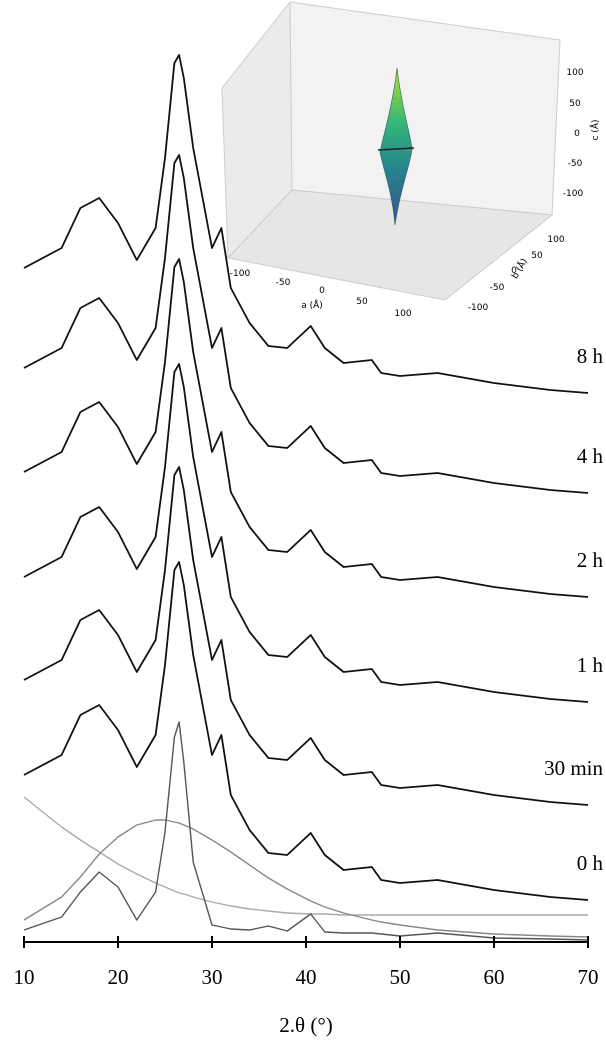  Describe the element at coordinates (402, 314) in the screenshot. I see `inset-x-tick-label: 100` at that location.